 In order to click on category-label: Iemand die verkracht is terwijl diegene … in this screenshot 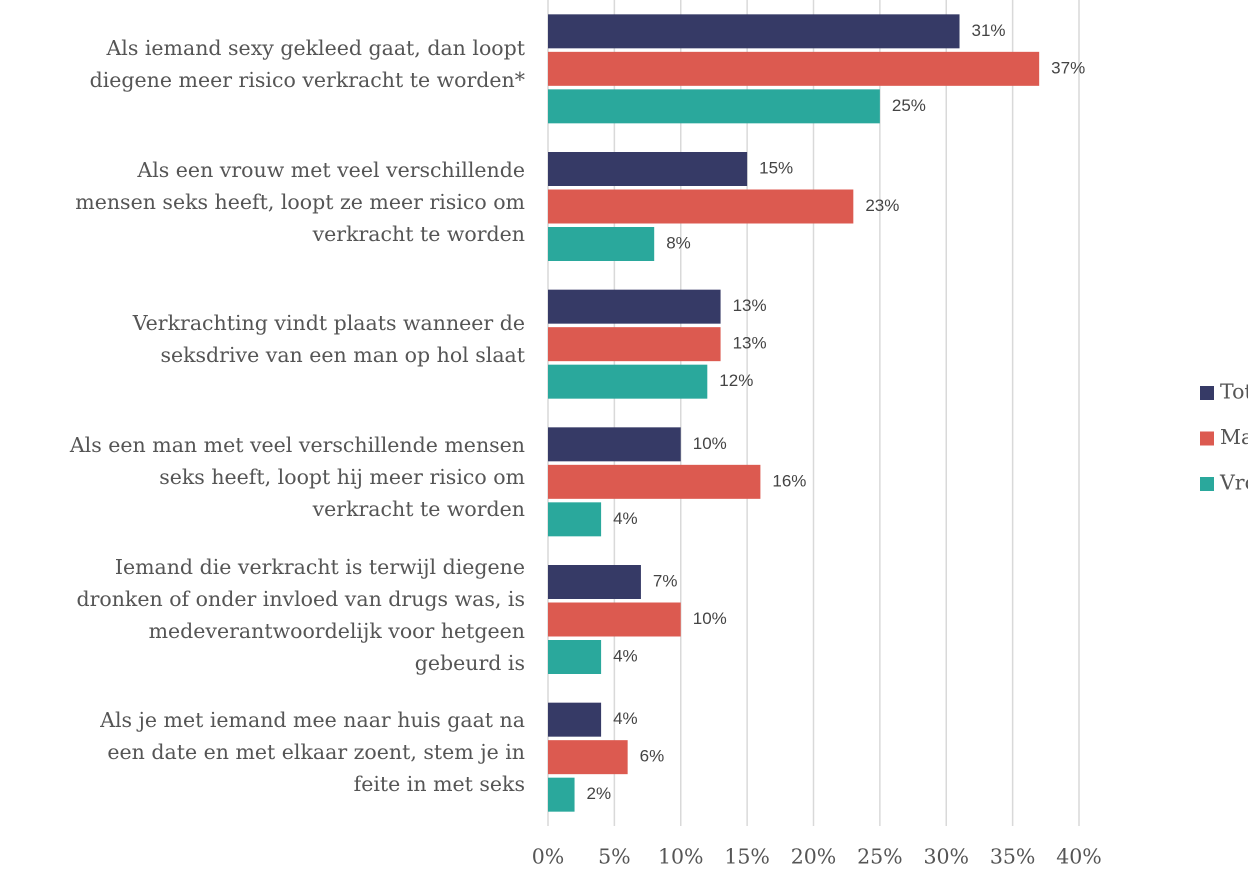, I will do `click(300, 614)`.